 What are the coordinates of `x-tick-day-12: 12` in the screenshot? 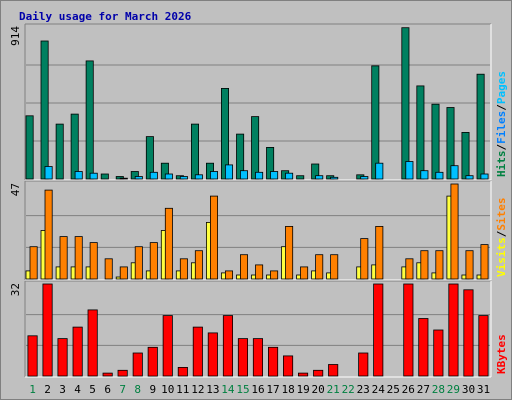 It's located at (197, 389).